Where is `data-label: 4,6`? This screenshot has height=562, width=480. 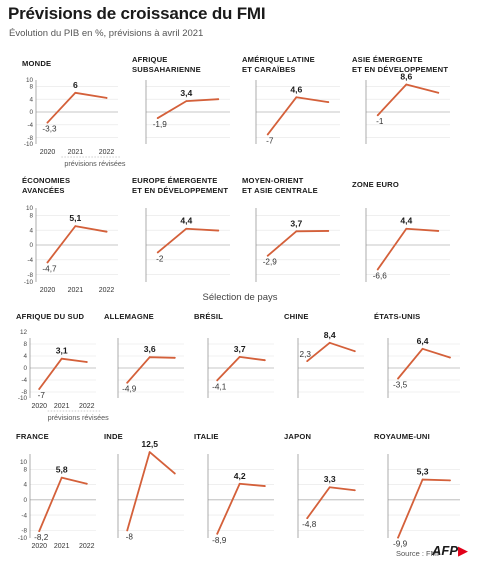 data-label: 4,6 is located at coordinates (296, 89).